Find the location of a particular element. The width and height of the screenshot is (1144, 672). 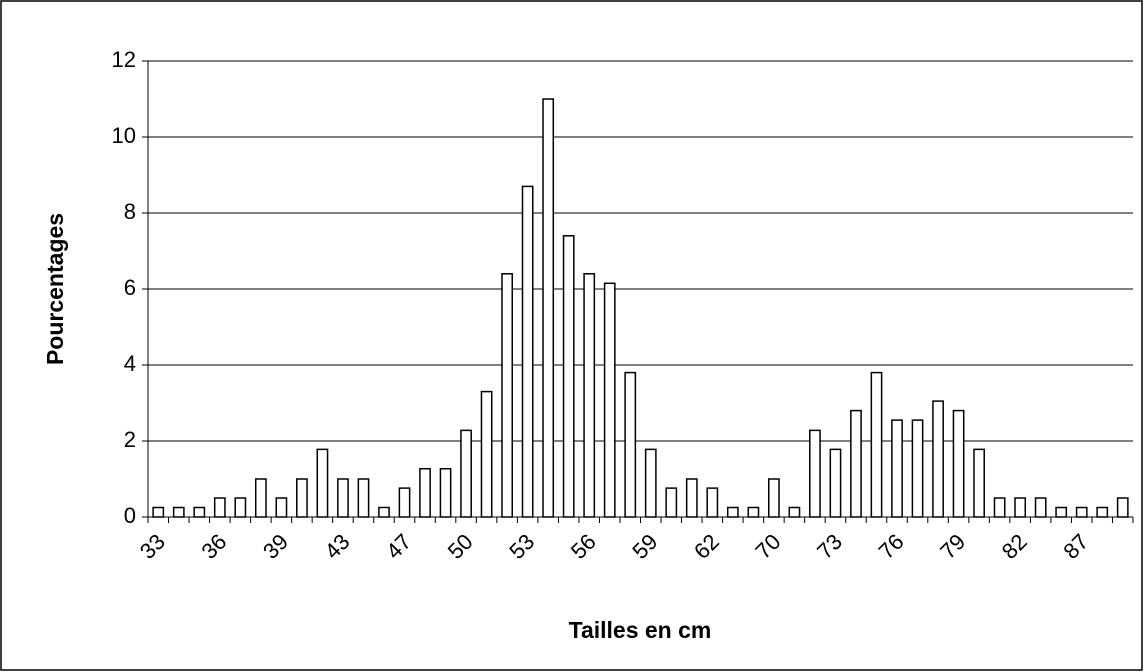

y-tick-label: 10 is located at coordinates (124, 135).